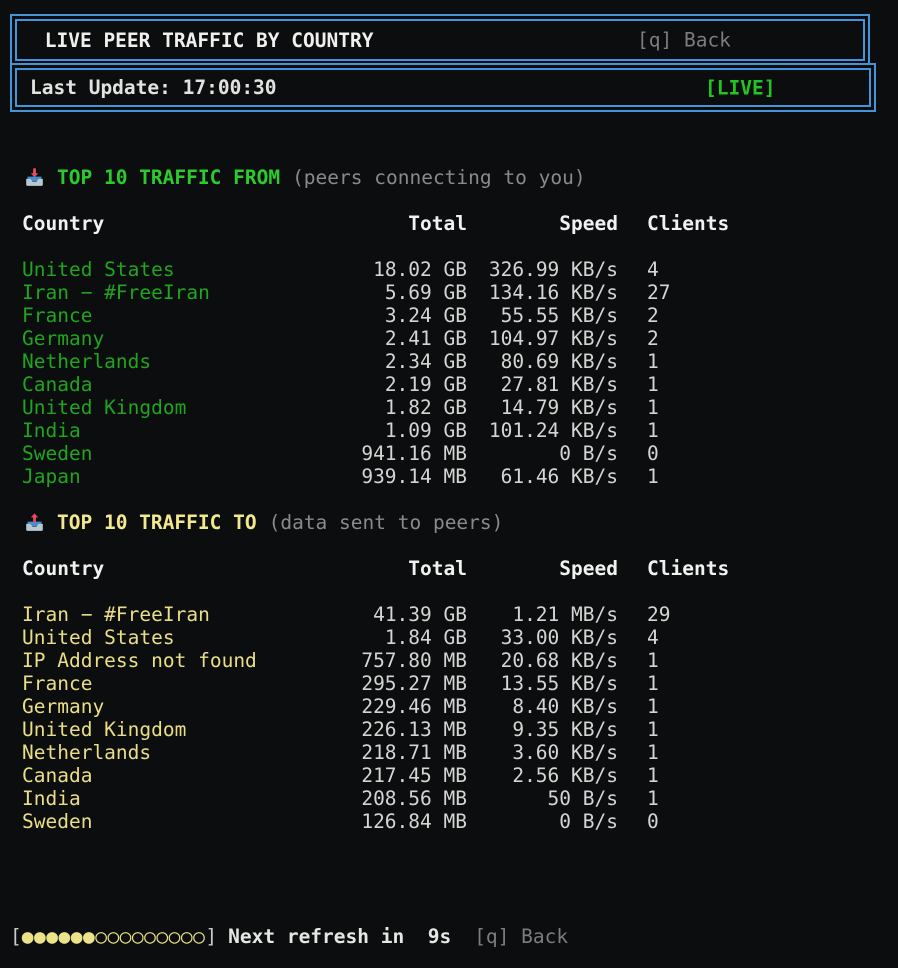 The image size is (898, 968). What do you see at coordinates (414, 683) in the screenshot?
I see `row-total: 295.27 MB` at bounding box center [414, 683].